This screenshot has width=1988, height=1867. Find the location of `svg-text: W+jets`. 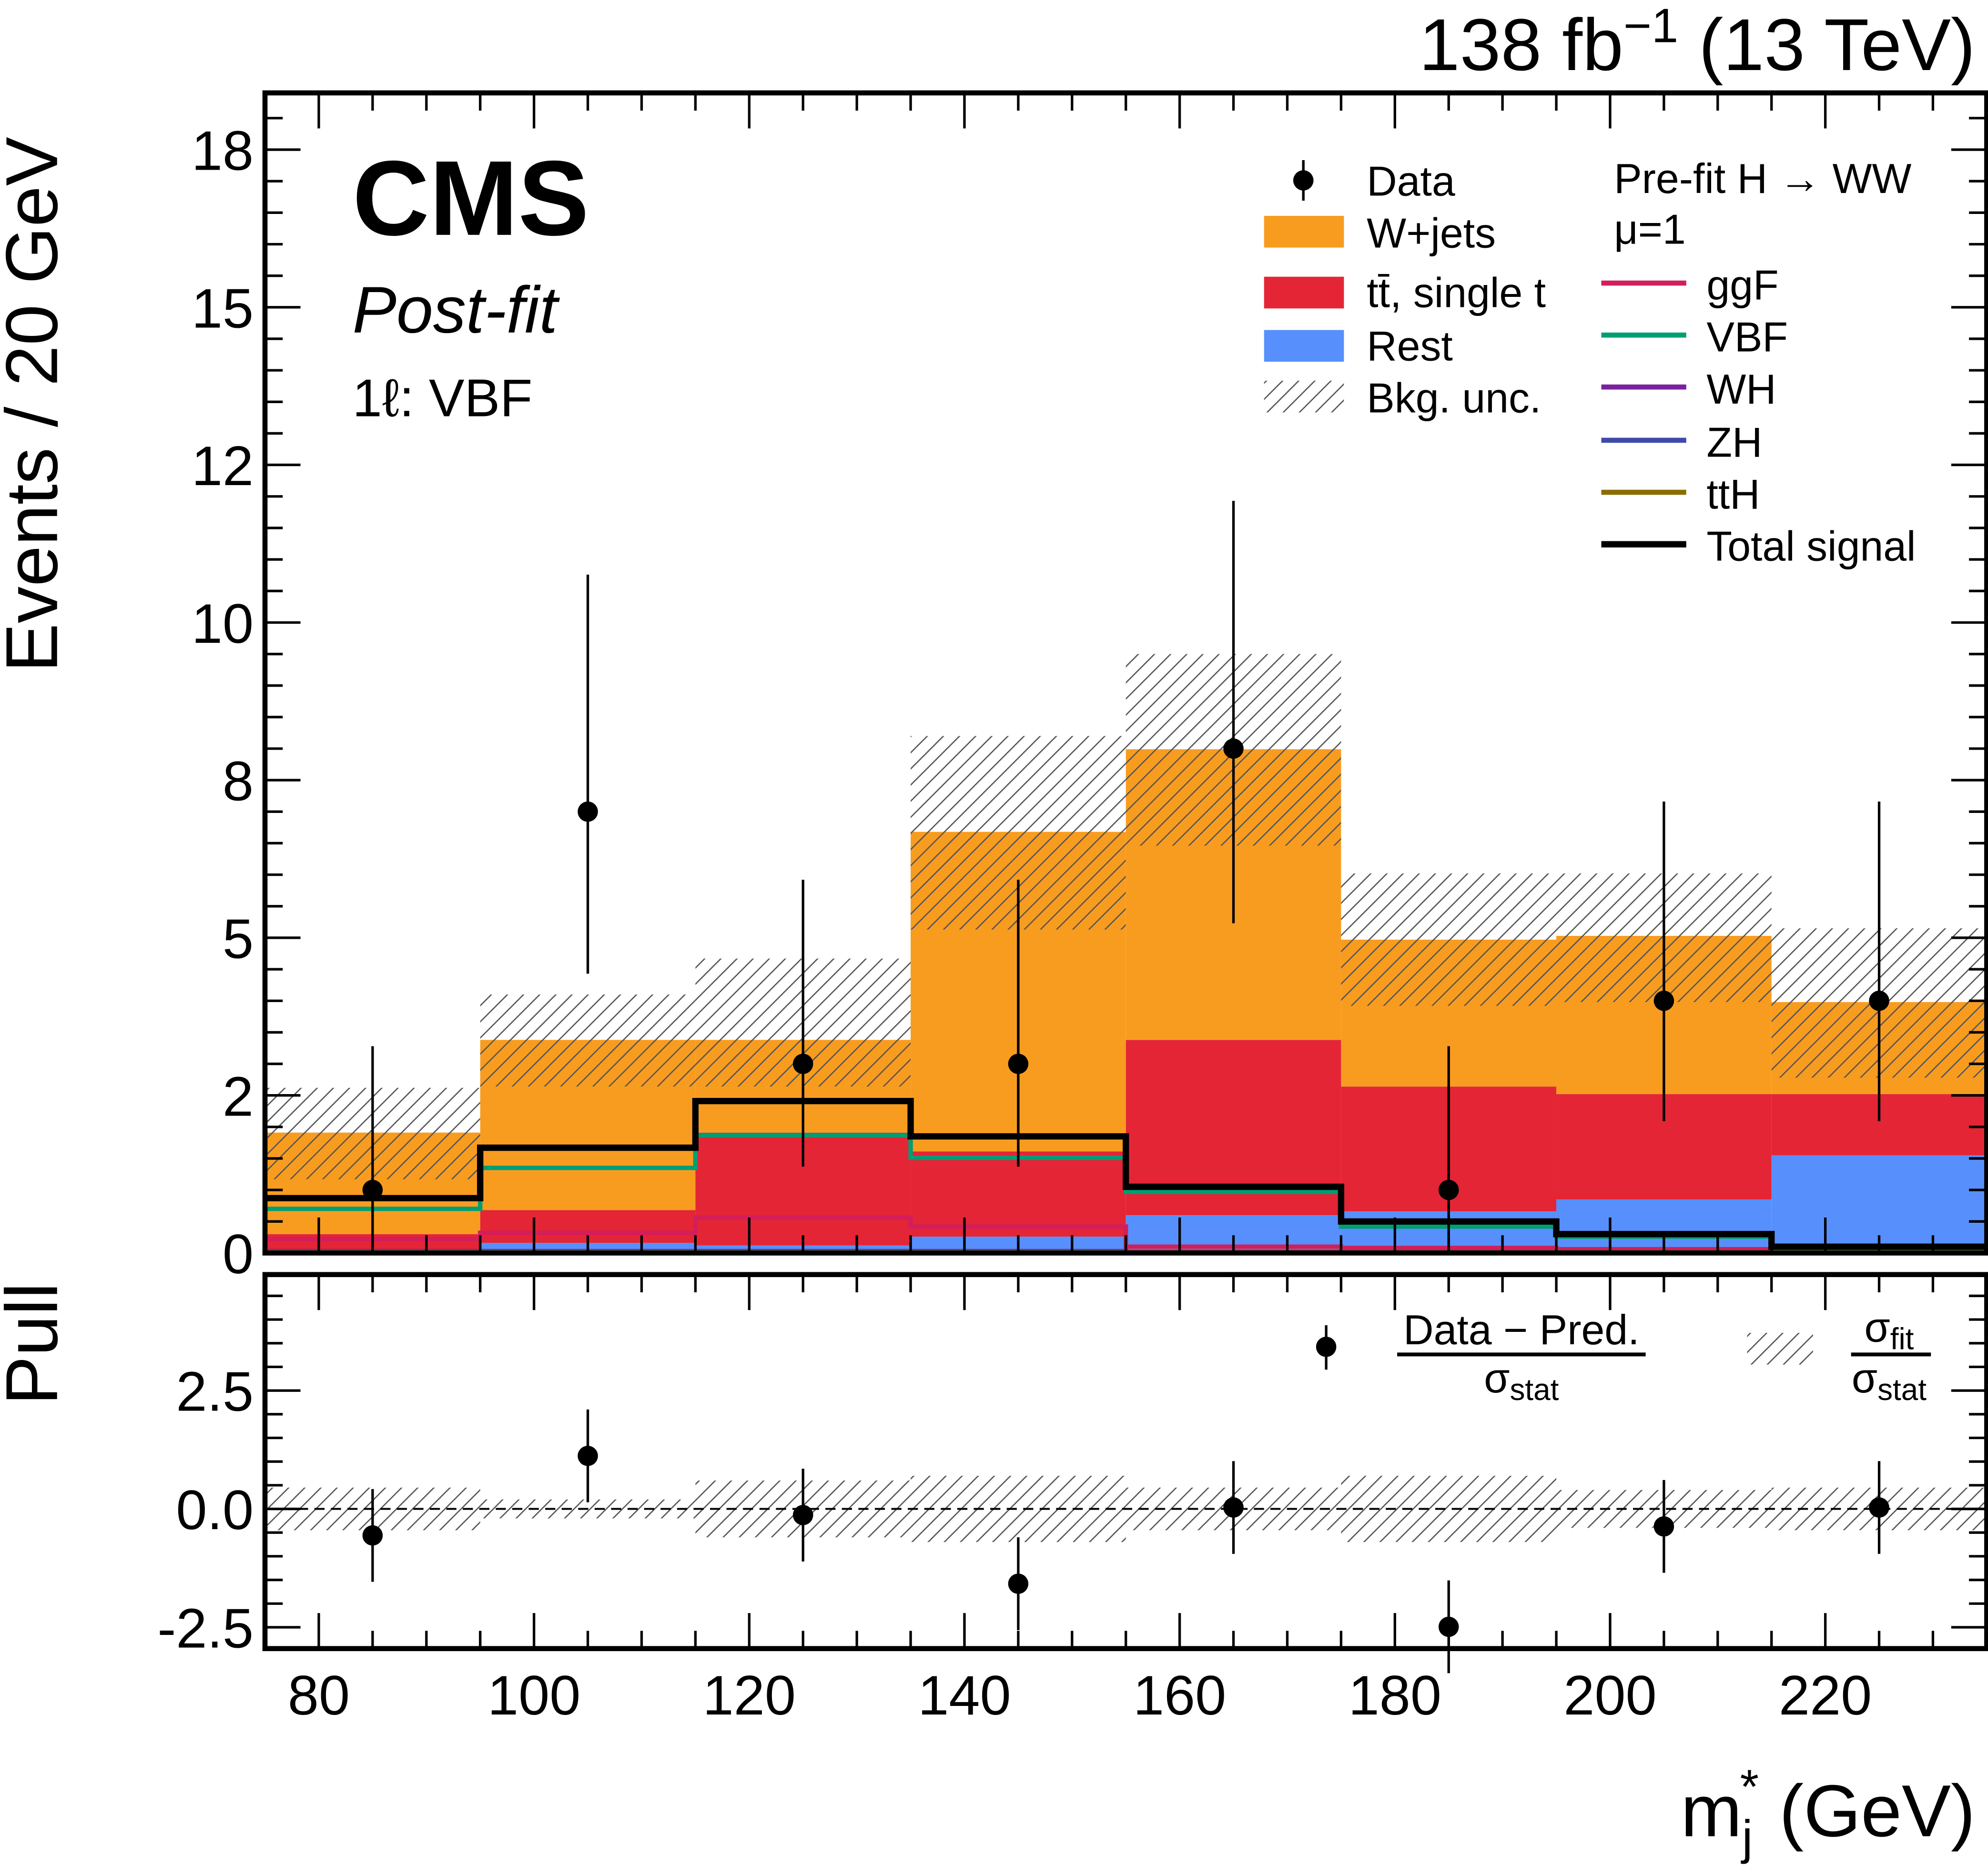

svg-text: W+jets is located at coordinates (1431, 233).